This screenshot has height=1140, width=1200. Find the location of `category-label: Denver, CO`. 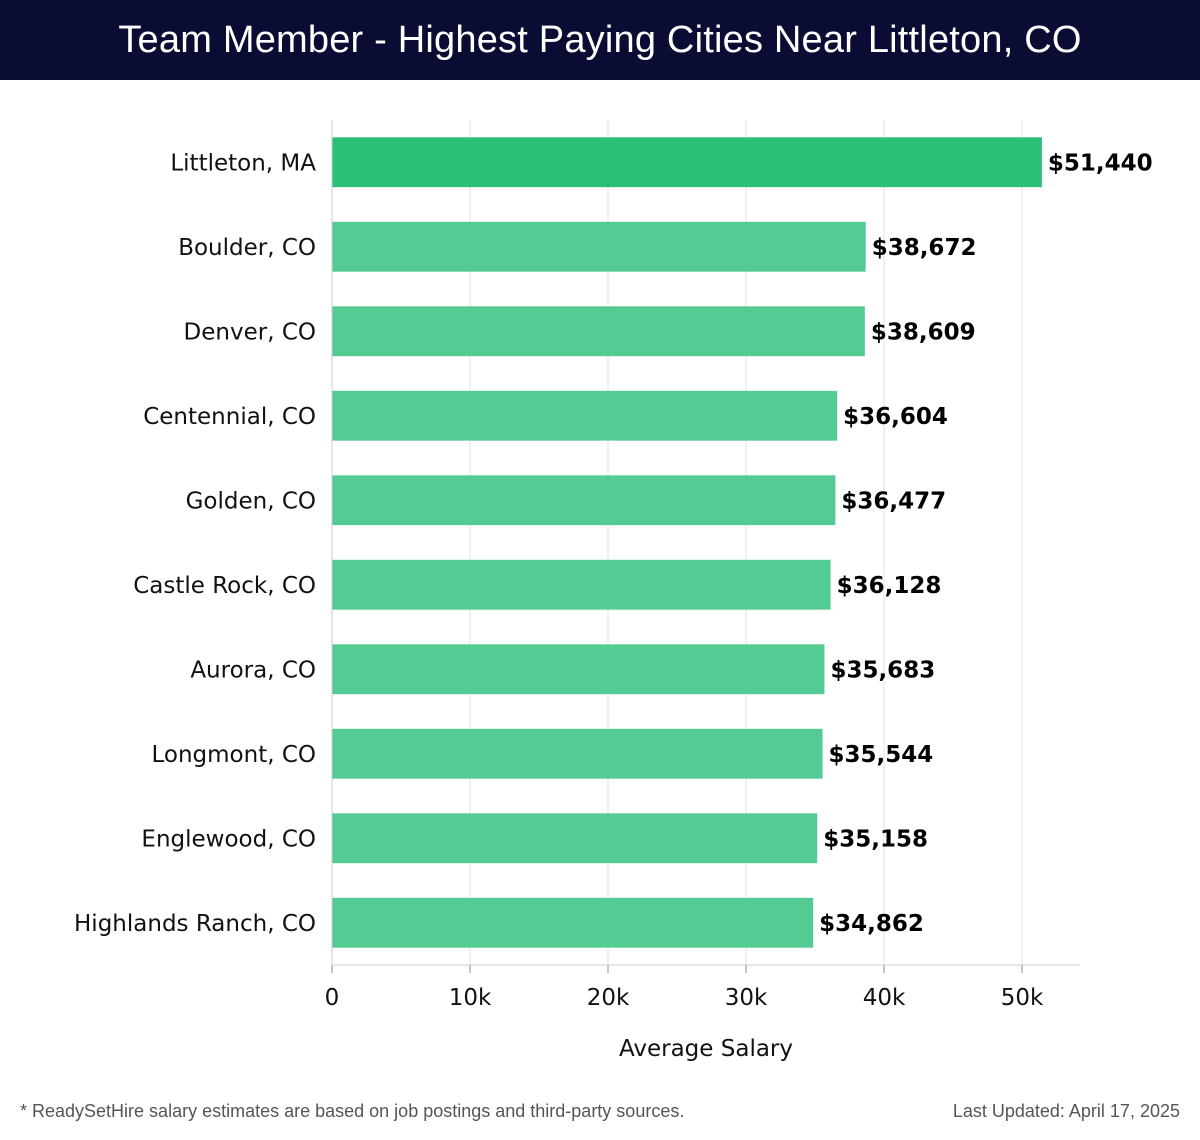

category-label: Denver, CO is located at coordinates (250, 332).